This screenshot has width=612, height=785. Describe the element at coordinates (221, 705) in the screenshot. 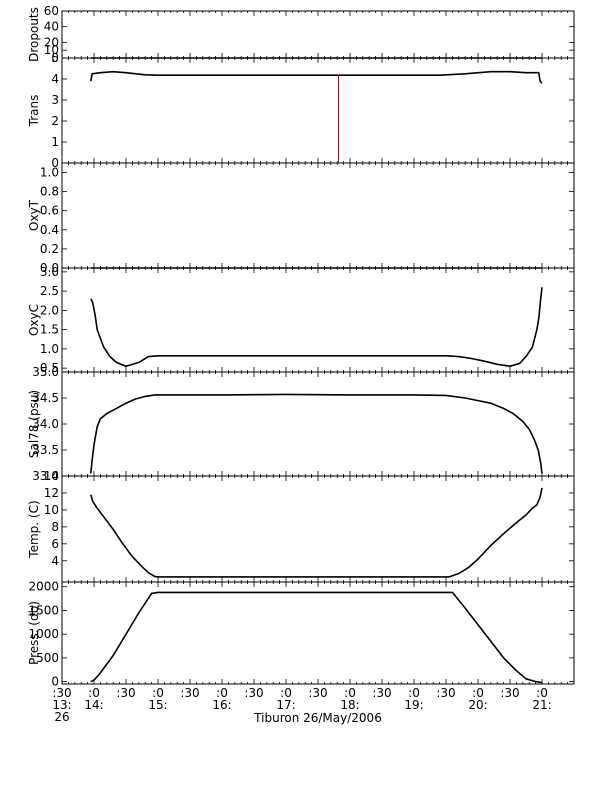

I see `x-tick-hour-label: 16:` at that location.